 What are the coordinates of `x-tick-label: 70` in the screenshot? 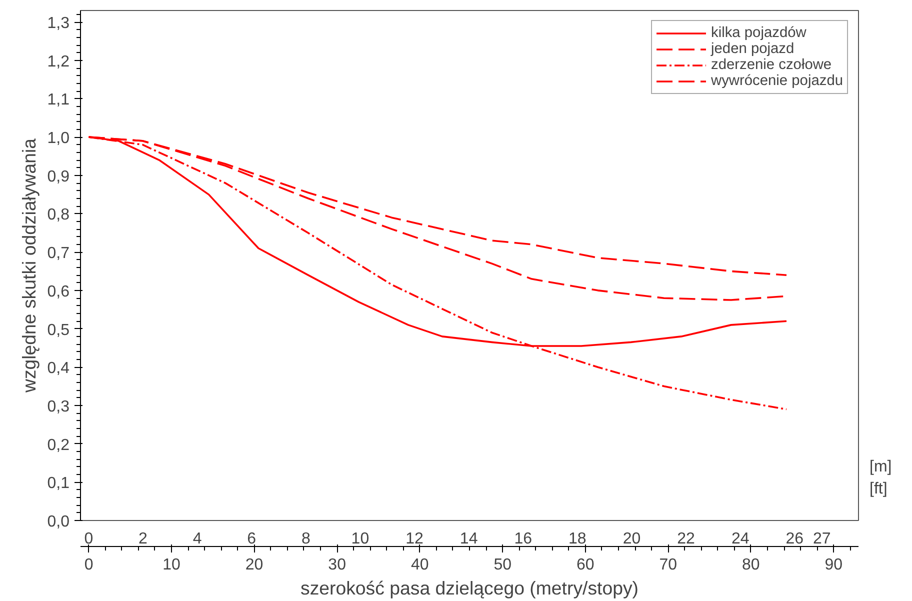 It's located at (668, 565).